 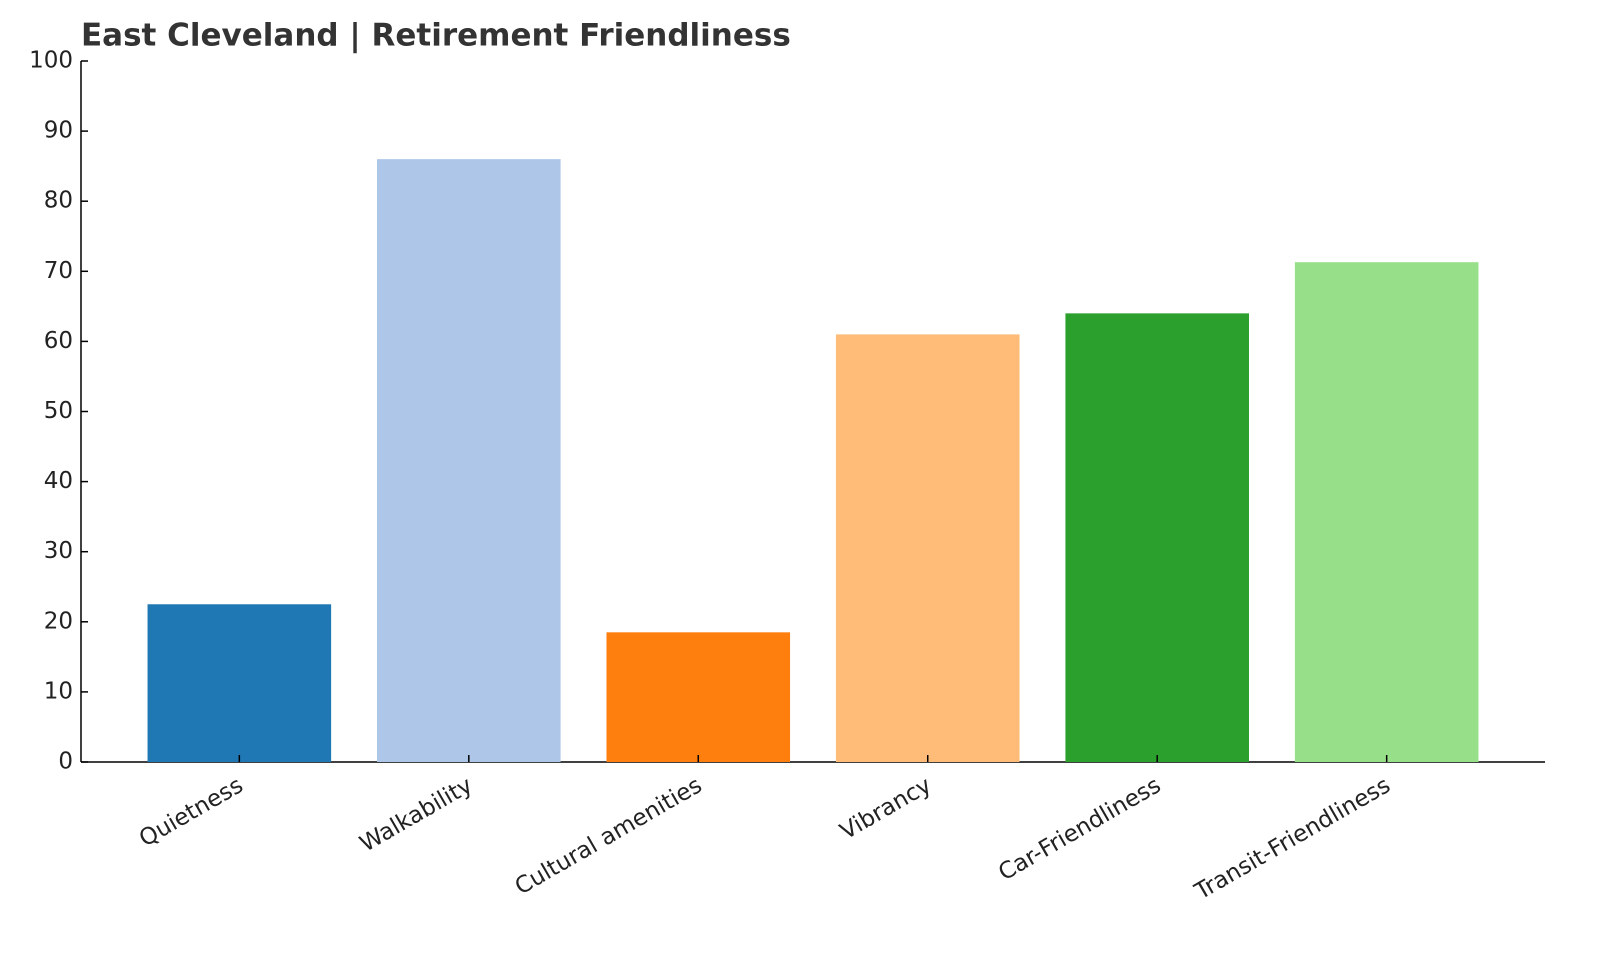 What do you see at coordinates (58, 341) in the screenshot?
I see `y-tick-label: 60` at bounding box center [58, 341].